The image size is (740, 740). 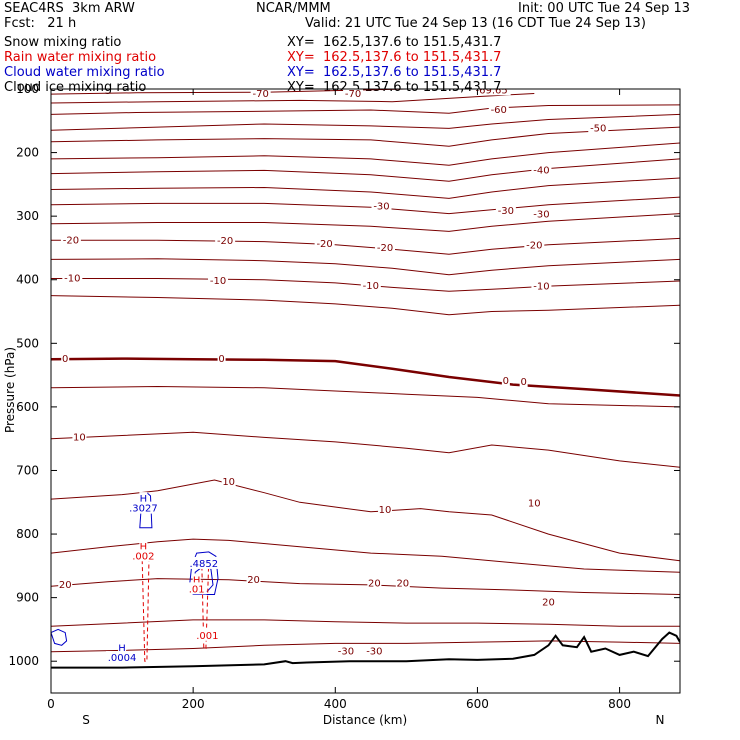 I want to click on endpoint-right-label: N, so click(x=660, y=720).